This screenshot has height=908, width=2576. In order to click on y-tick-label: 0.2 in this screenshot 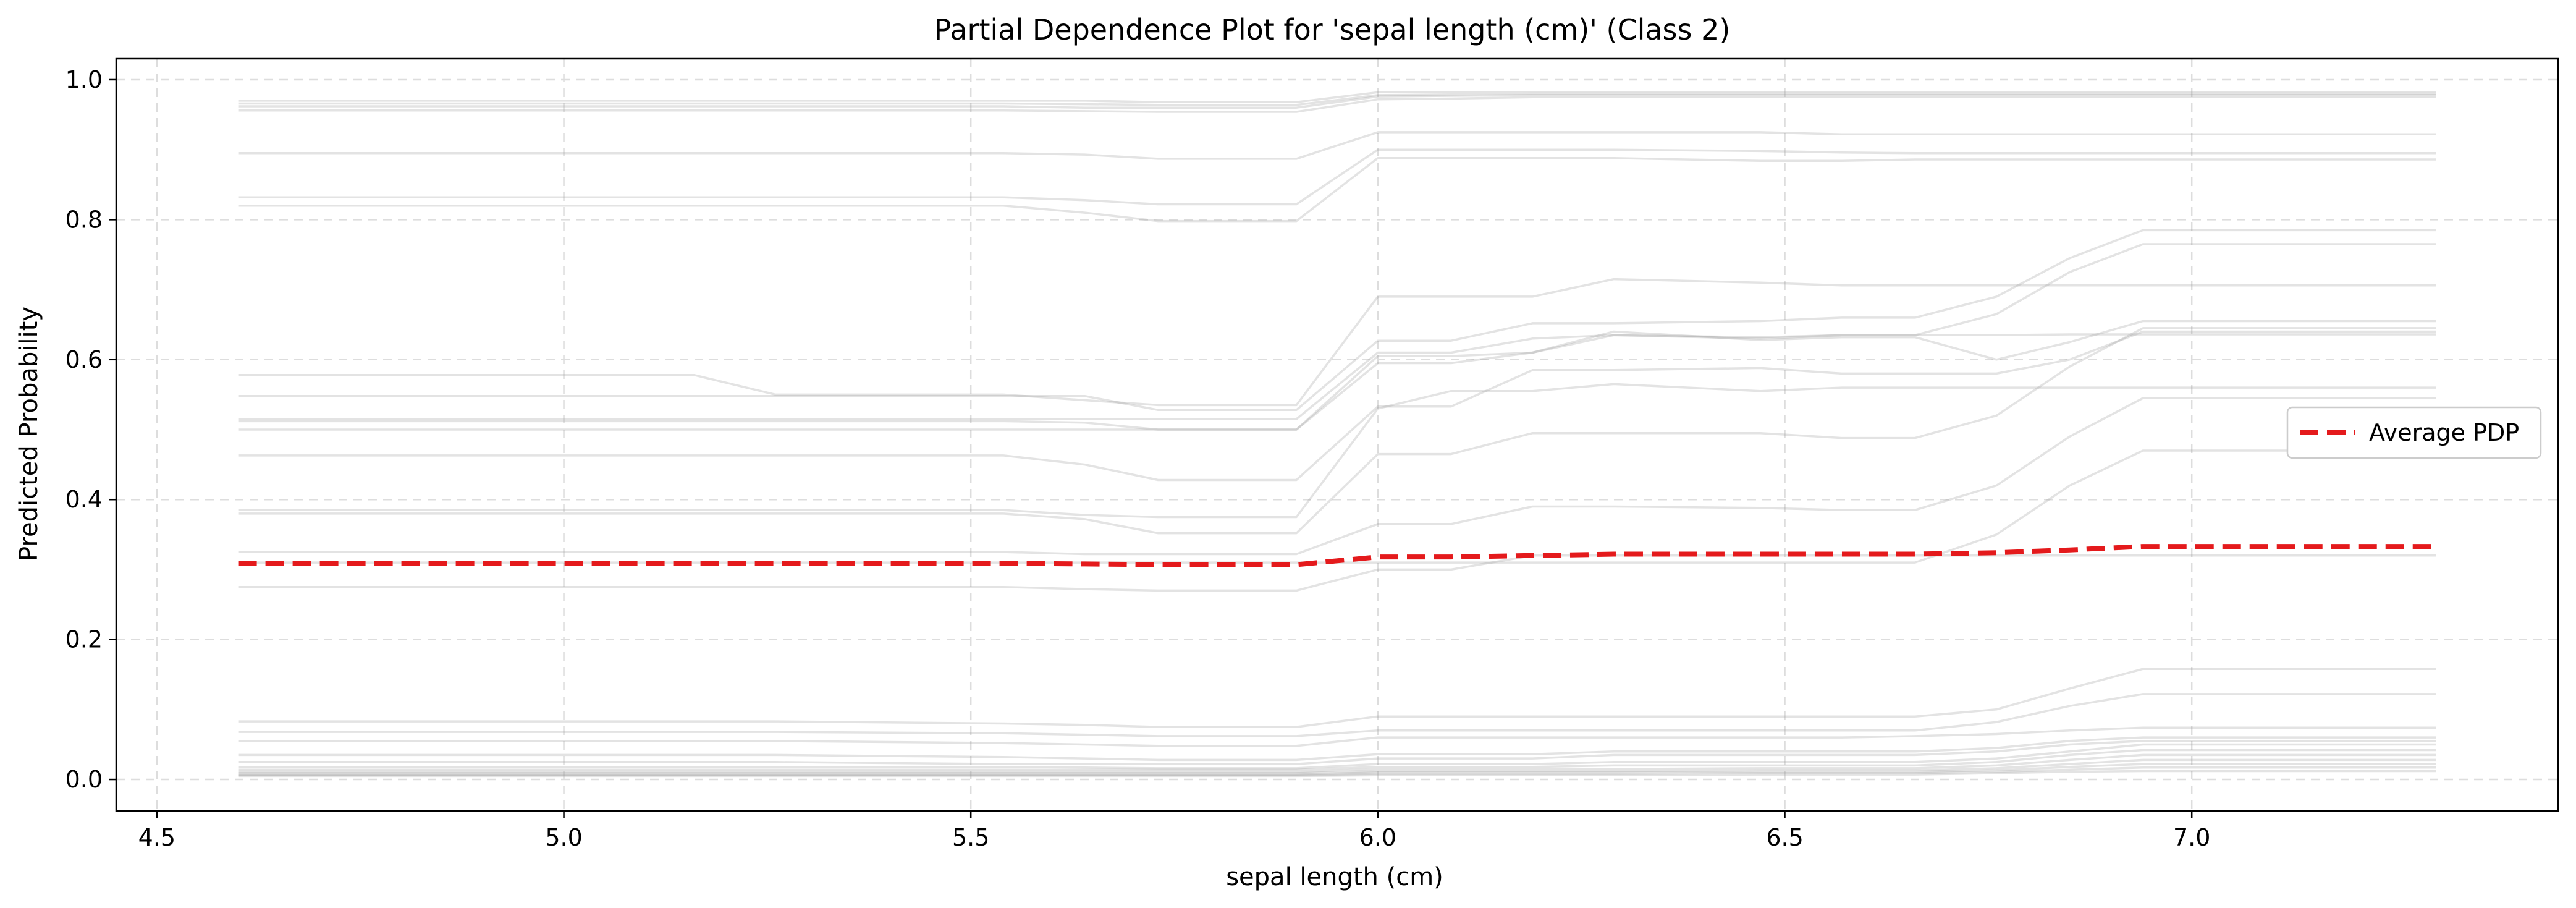, I will do `click(84, 639)`.